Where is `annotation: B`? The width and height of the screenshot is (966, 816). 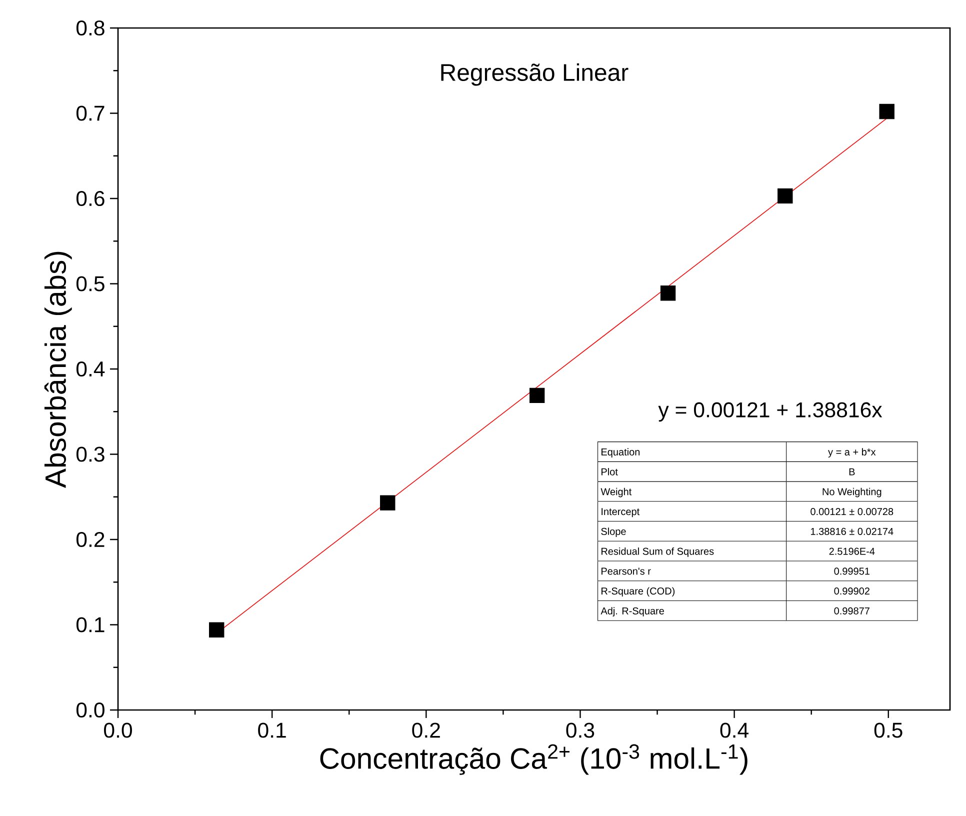
annotation: B is located at coordinates (852, 472).